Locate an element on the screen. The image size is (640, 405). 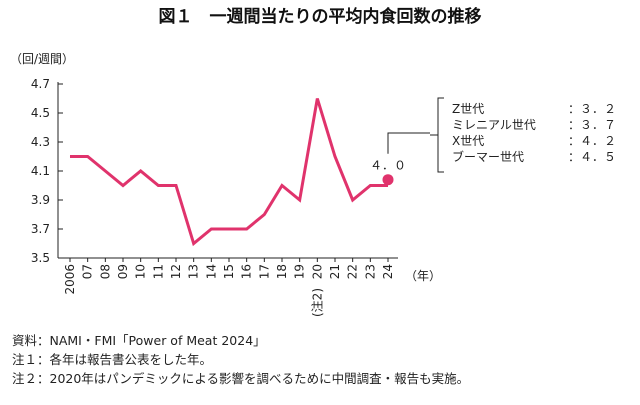
x-tick-label: 12 is located at coordinates (176, 271).